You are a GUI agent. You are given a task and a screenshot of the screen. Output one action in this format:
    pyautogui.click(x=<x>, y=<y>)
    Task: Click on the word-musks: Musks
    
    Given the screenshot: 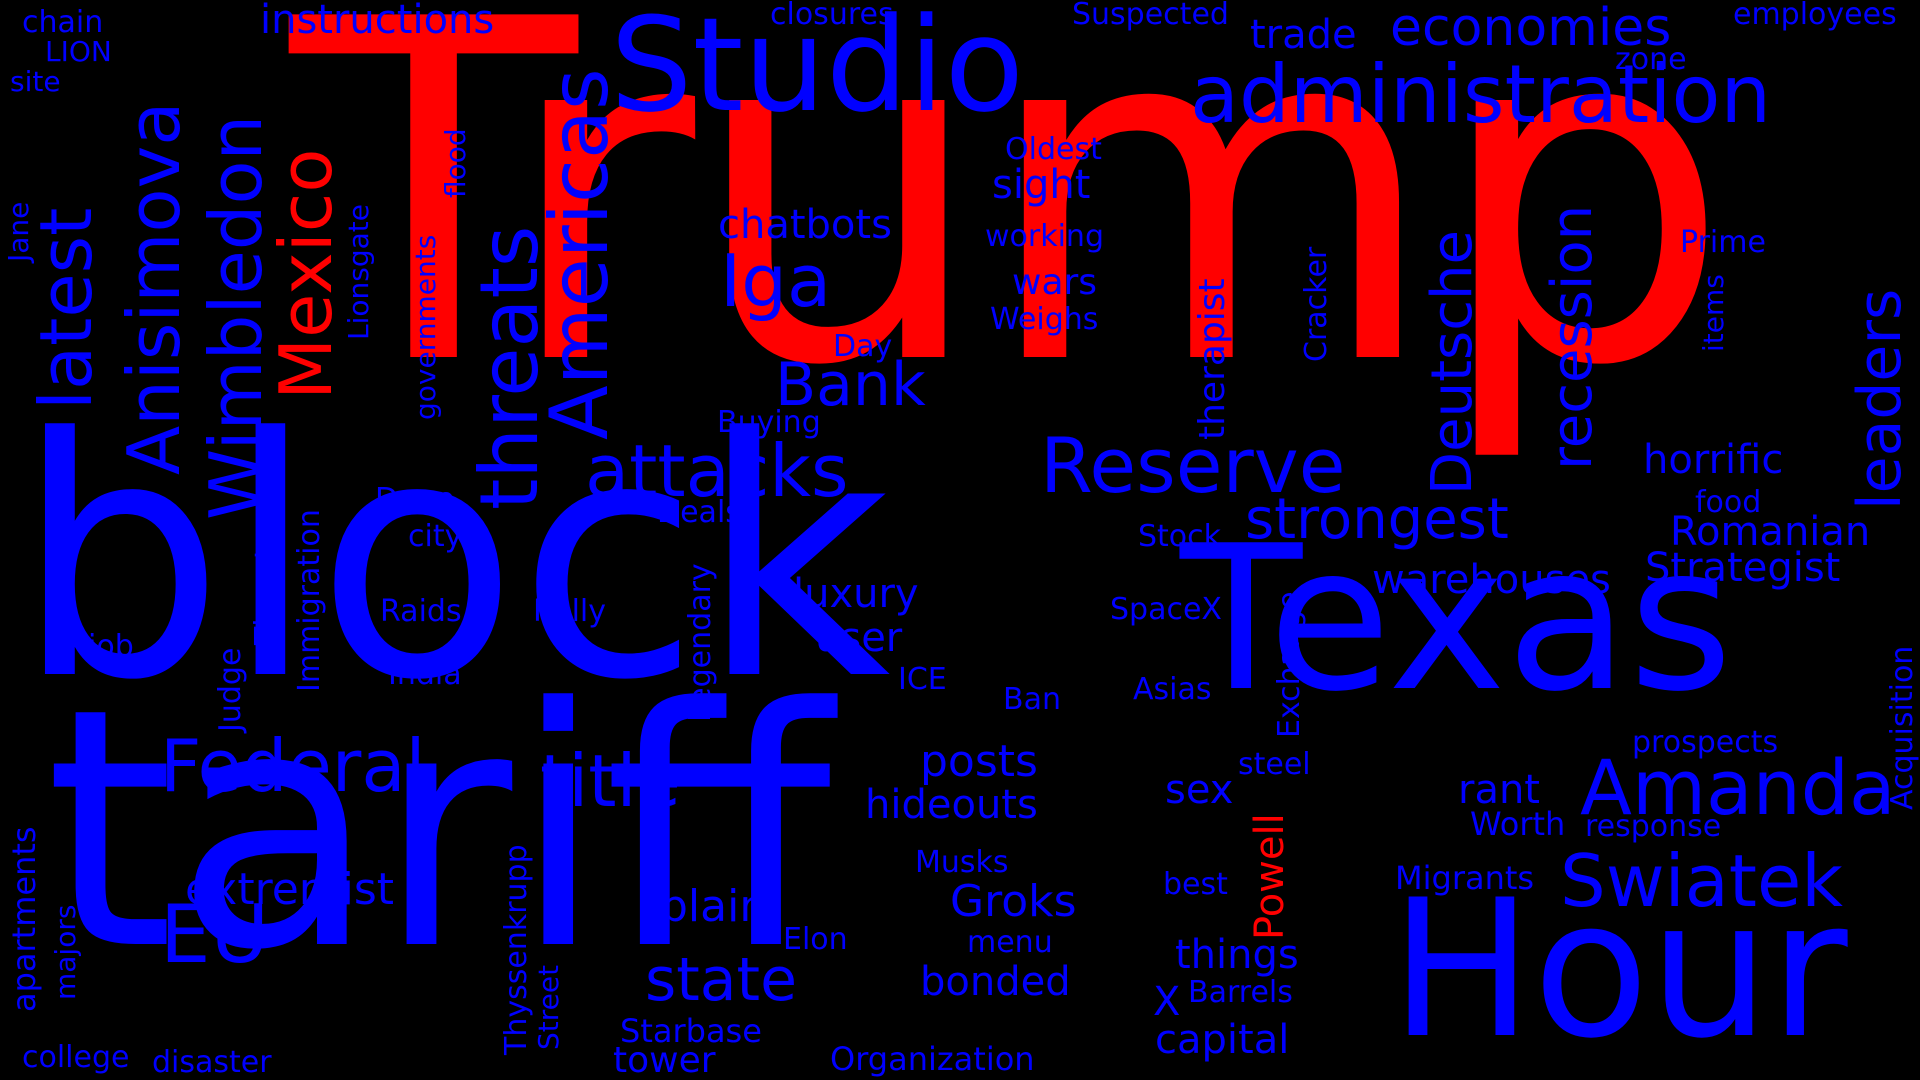 What is the action you would take?
    pyautogui.click(x=962, y=862)
    